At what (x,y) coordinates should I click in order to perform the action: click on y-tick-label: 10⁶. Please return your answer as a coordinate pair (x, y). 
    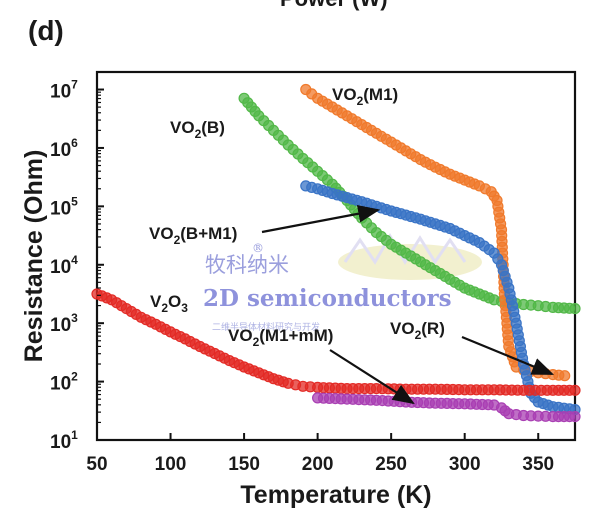
    Looking at the image, I should click on (64, 148).